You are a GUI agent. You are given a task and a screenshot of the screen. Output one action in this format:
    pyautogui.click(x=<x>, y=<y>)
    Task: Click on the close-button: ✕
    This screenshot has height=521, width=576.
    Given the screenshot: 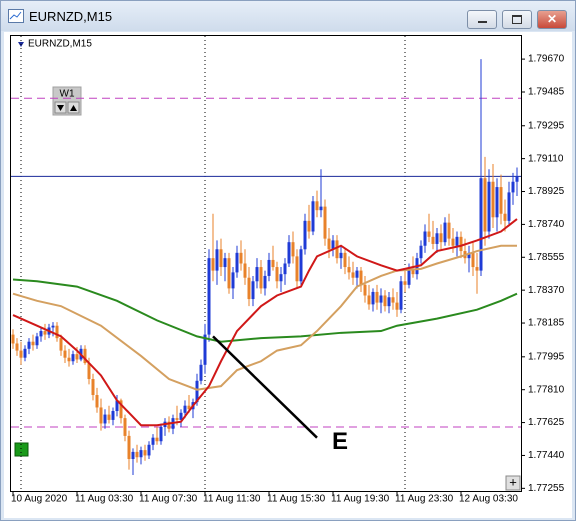 What is the action you would take?
    pyautogui.click(x=552, y=19)
    